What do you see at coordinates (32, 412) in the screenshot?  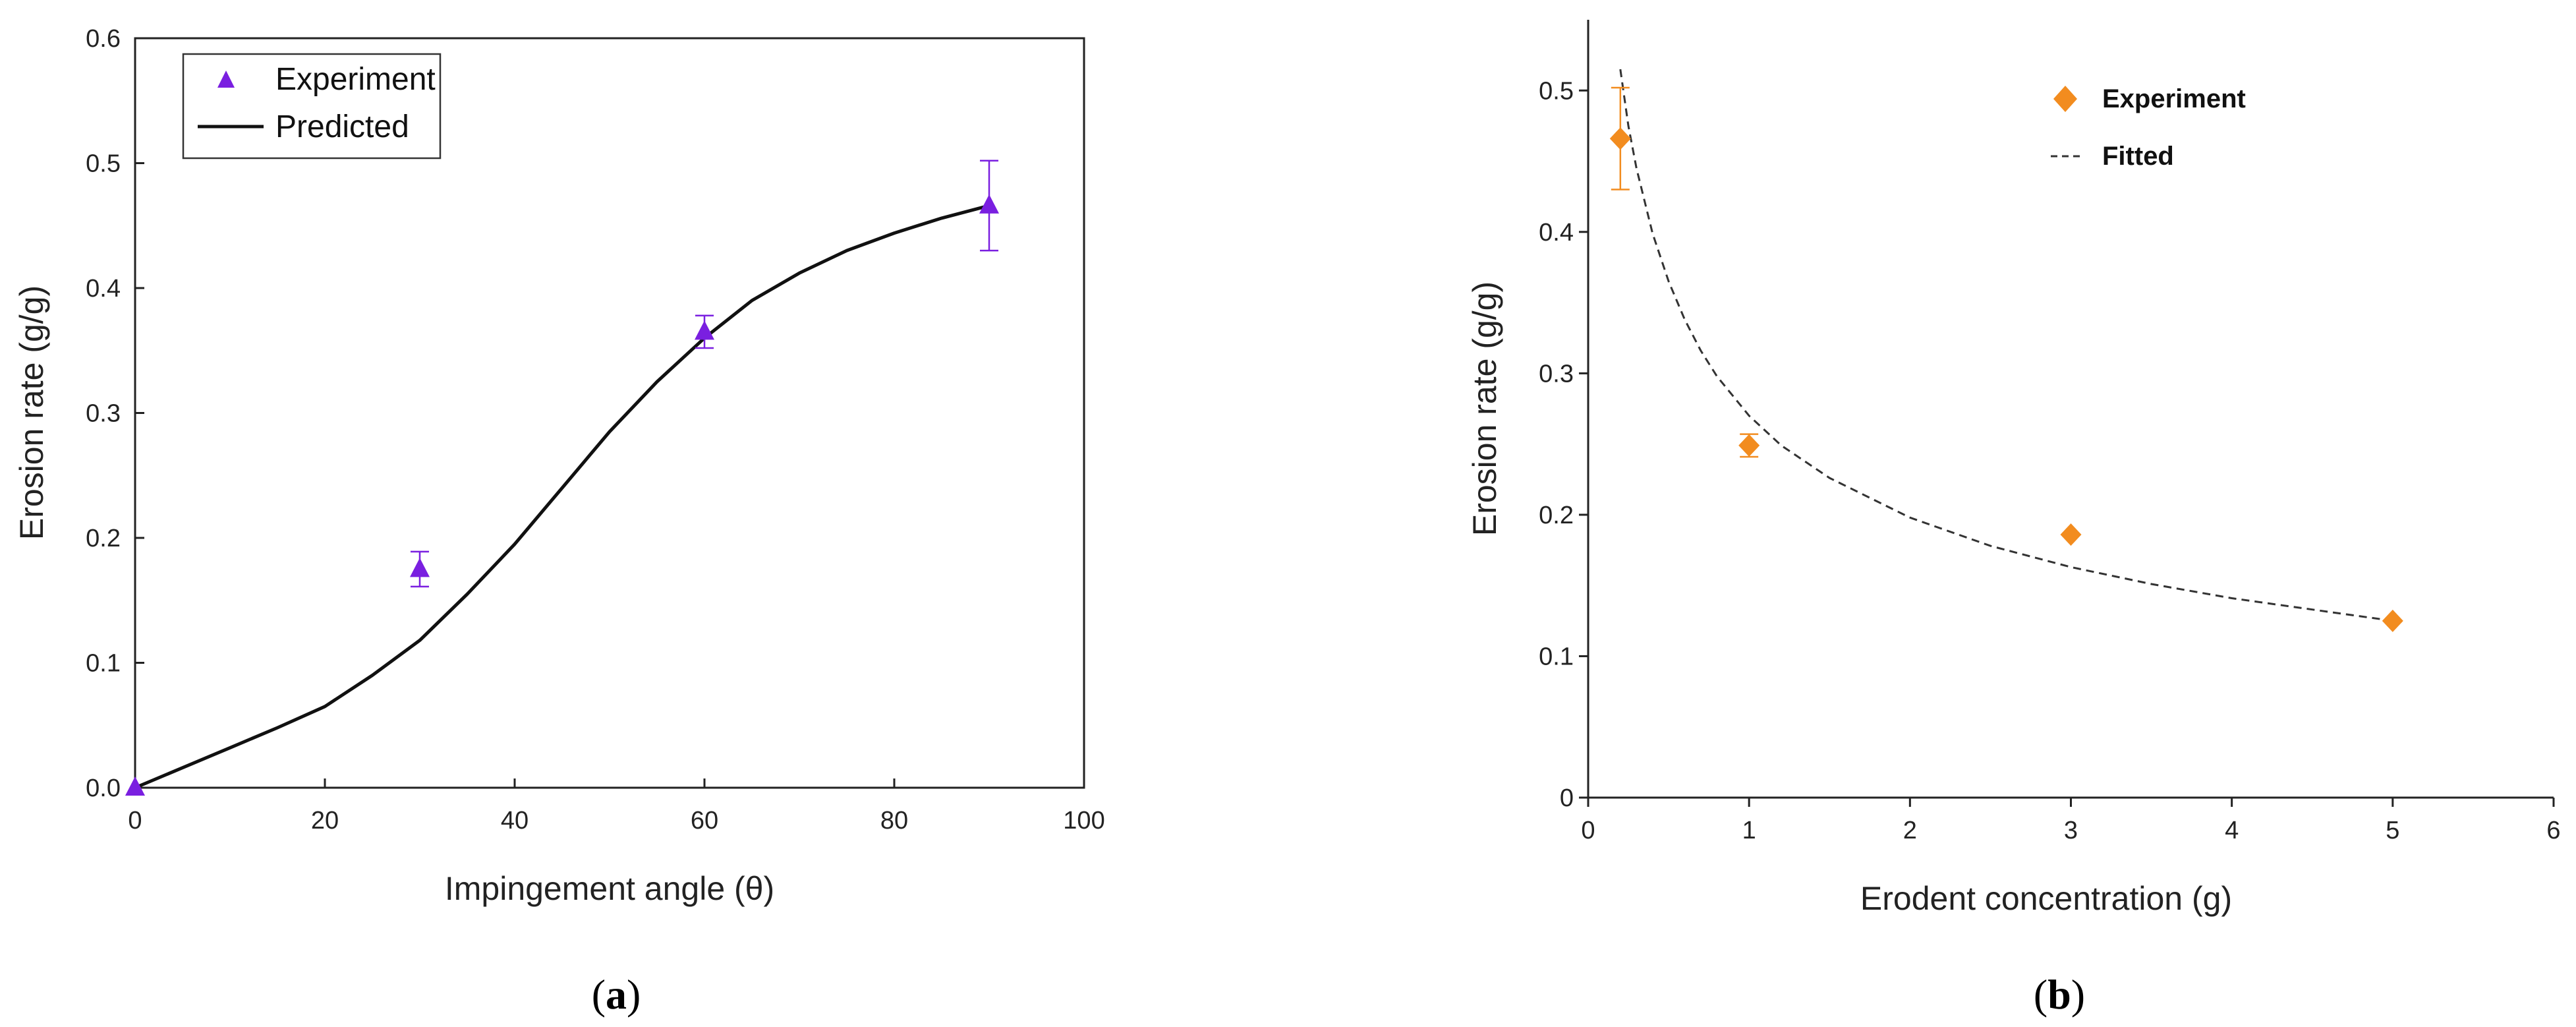 I see `y-axis-label-a: Erosion rate (g/g)` at bounding box center [32, 412].